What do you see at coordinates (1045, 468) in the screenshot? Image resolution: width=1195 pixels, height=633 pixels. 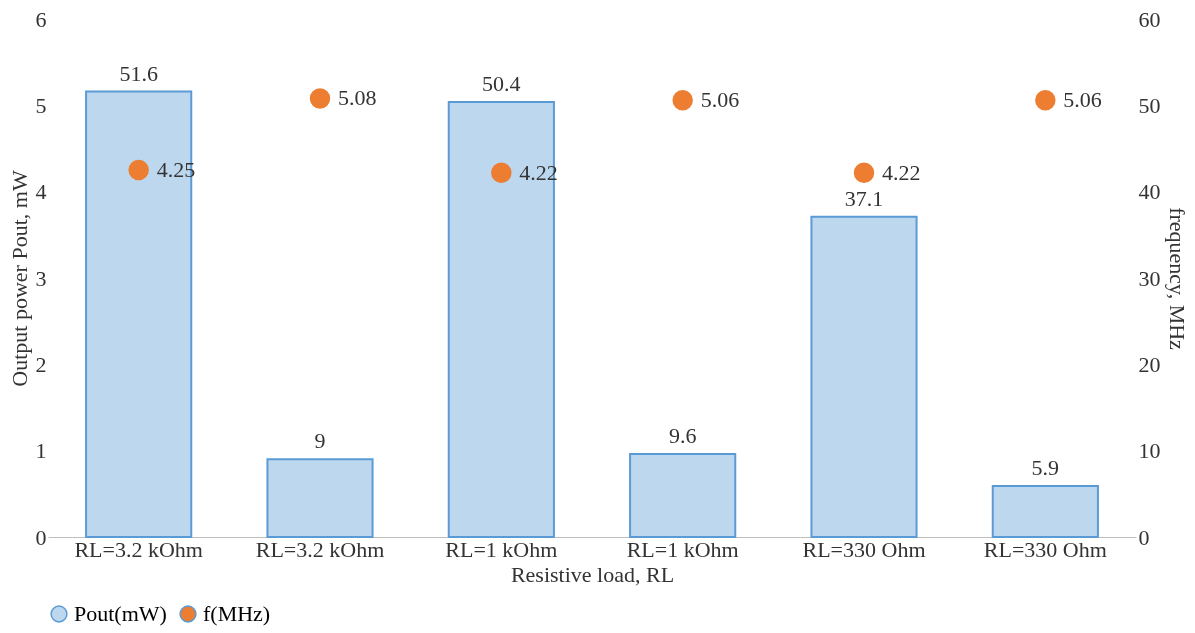 I see `data-label: 5.9` at bounding box center [1045, 468].